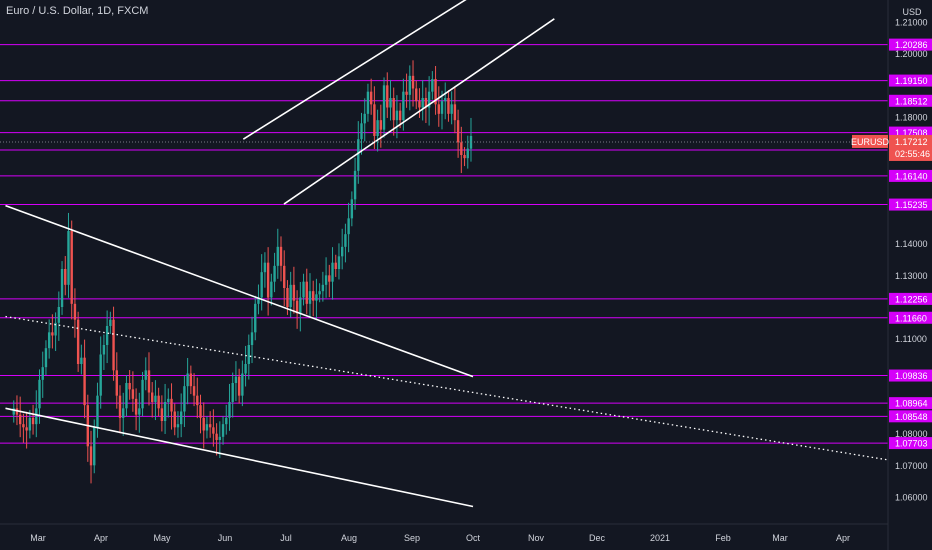 Image resolution: width=932 pixels, height=550 pixels. Describe the element at coordinates (162, 538) in the screenshot. I see `time-tick-label: May` at that location.